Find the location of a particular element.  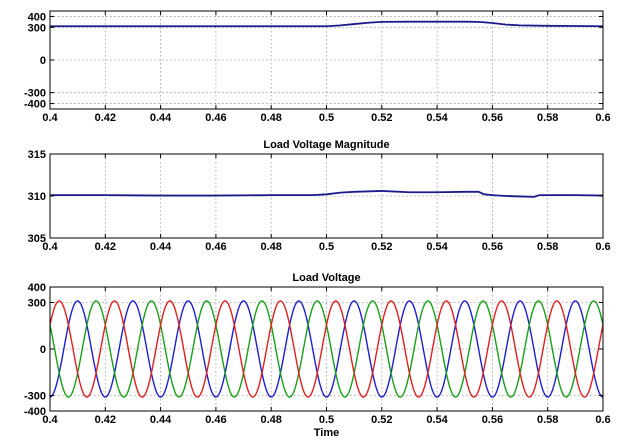

y-tick-label: 305 is located at coordinates (37, 239).